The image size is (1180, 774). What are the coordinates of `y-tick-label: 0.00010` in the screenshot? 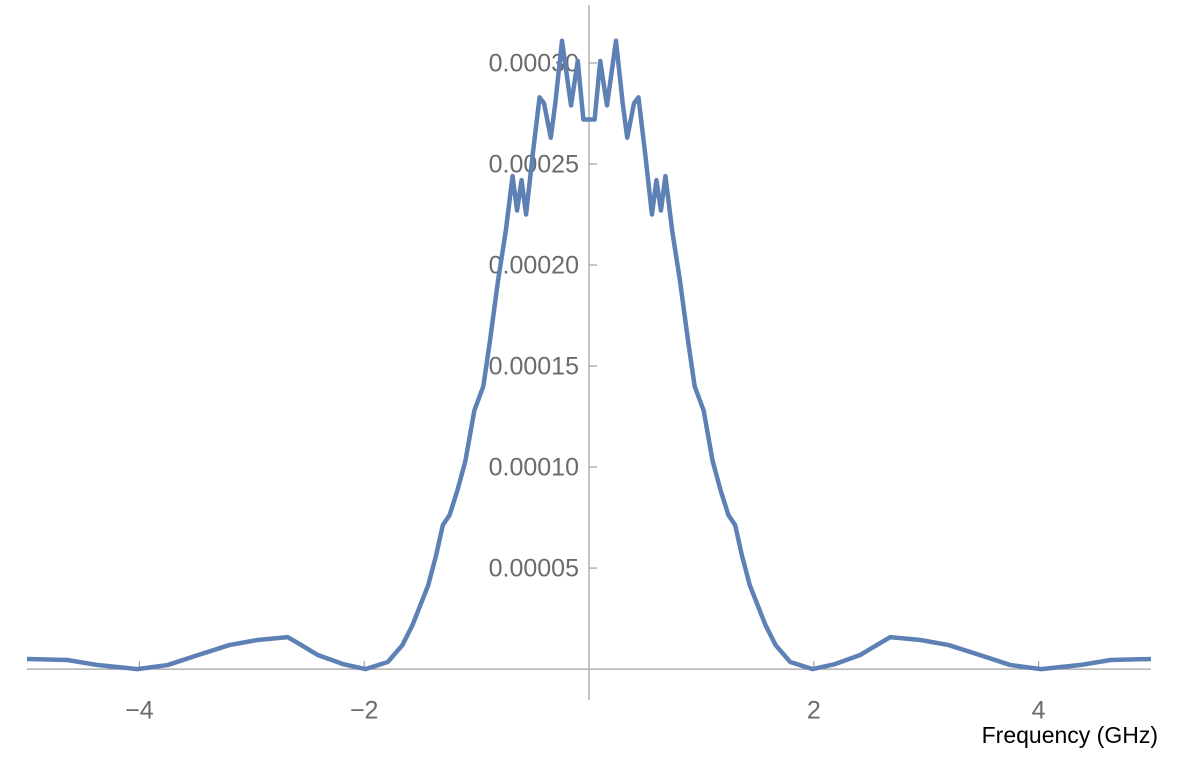 It's located at (534, 468).